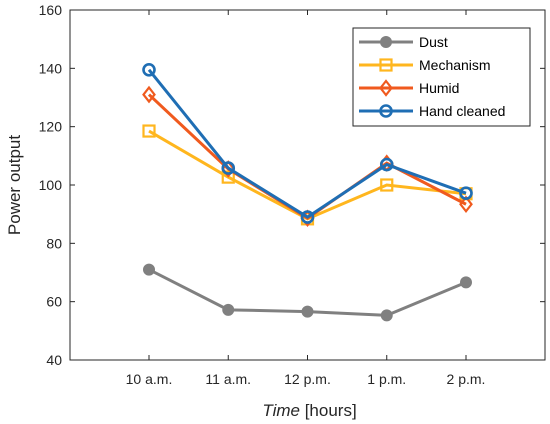 The width and height of the screenshot is (550, 424). I want to click on y-tick-label: 120, so click(51, 127).